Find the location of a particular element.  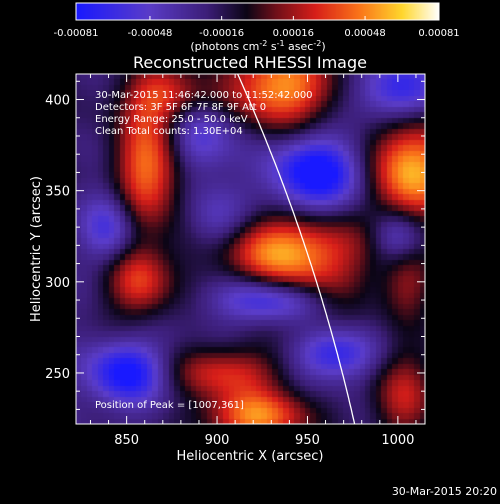

annotation-clean-counts: Clean Total counts: 1.30E+04 is located at coordinates (169, 131).